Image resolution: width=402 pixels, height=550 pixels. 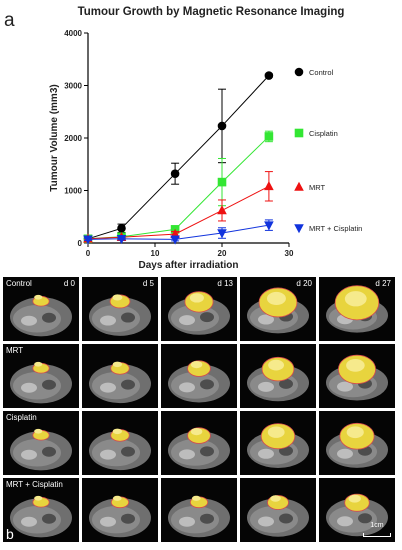 I want to click on y-tick-label: 4000, so click(x=73, y=33).